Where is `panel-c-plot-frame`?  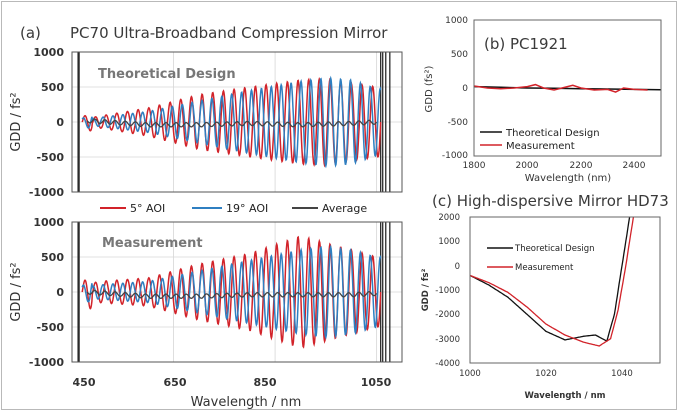
panel-c-plot-frame is located at coordinates (565, 290).